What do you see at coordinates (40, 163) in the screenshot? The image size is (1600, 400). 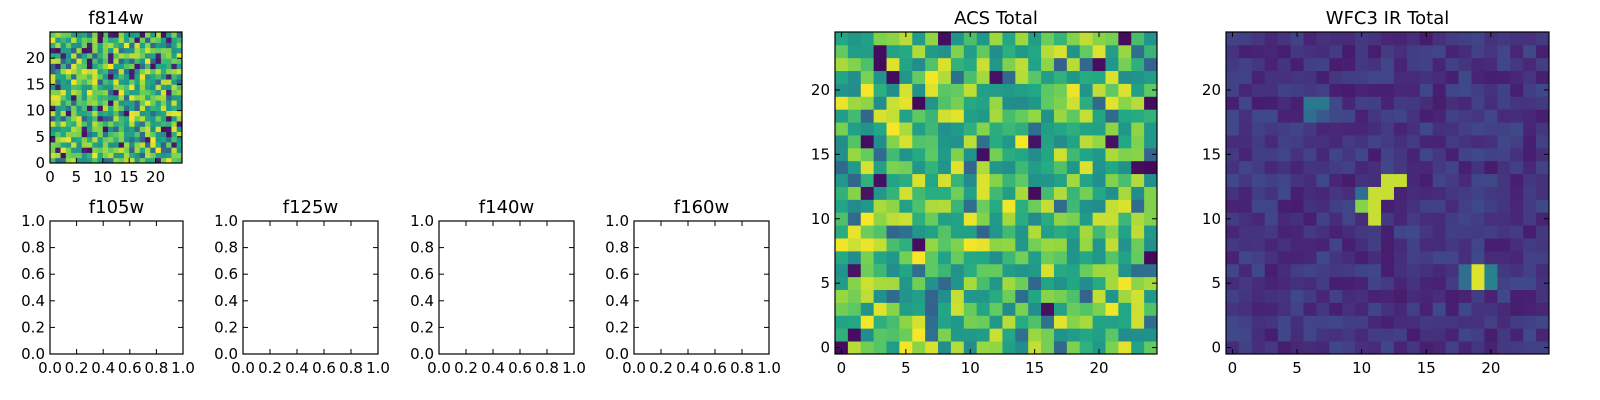 I see `y-tick-label: 0` at bounding box center [40, 163].